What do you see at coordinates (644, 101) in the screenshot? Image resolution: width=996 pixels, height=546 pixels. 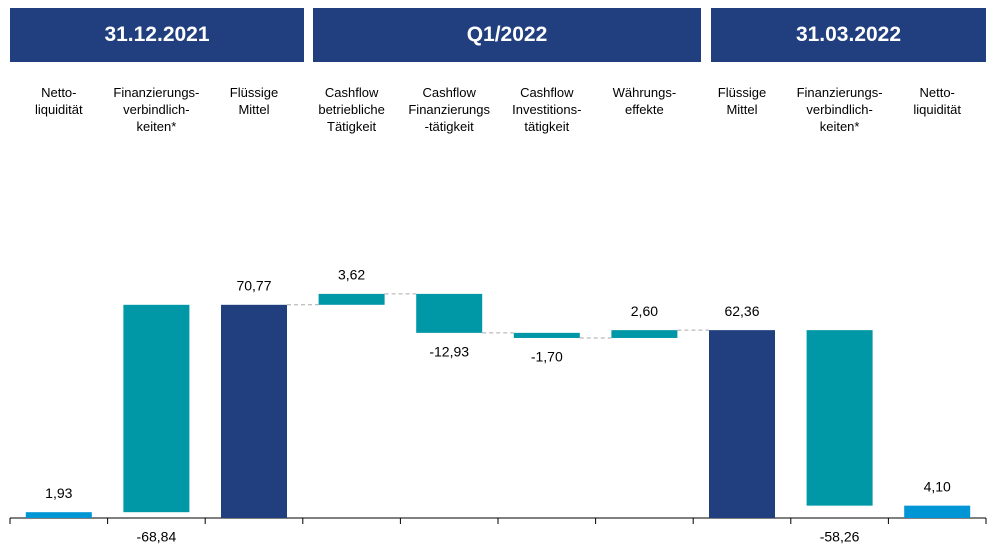 I see `category-label: Währungs- effekte` at bounding box center [644, 101].